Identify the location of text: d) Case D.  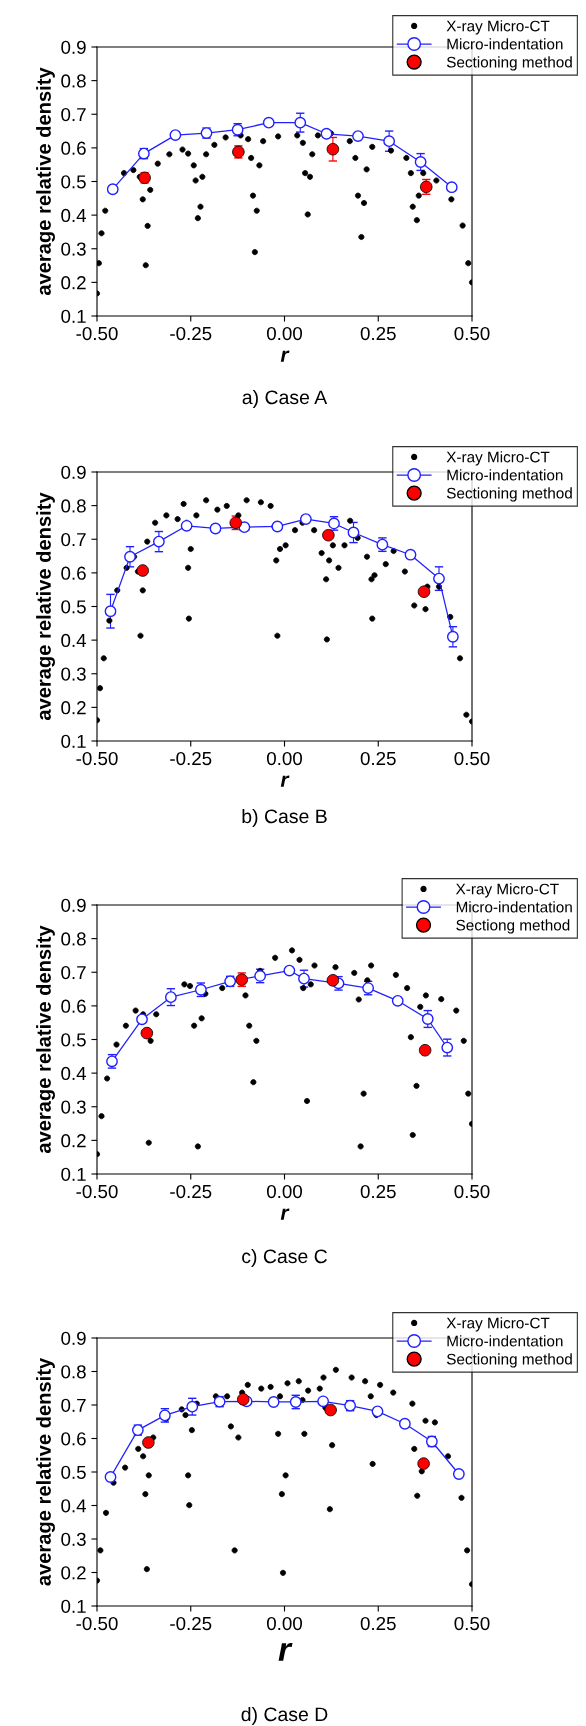
(284, 1716).